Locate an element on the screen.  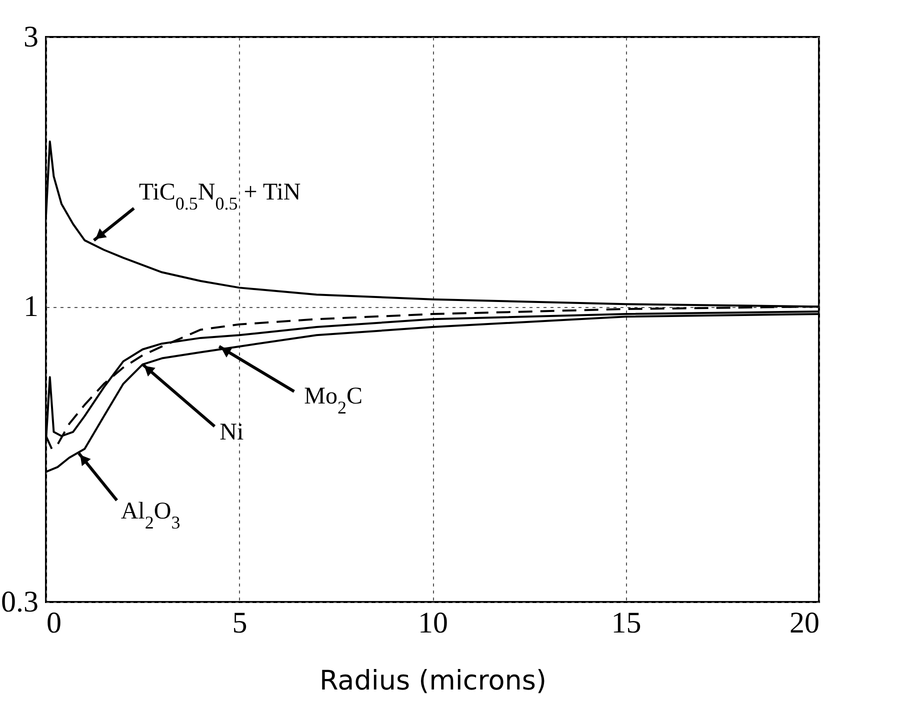
x-tick-label: 5 is located at coordinates (240, 623).